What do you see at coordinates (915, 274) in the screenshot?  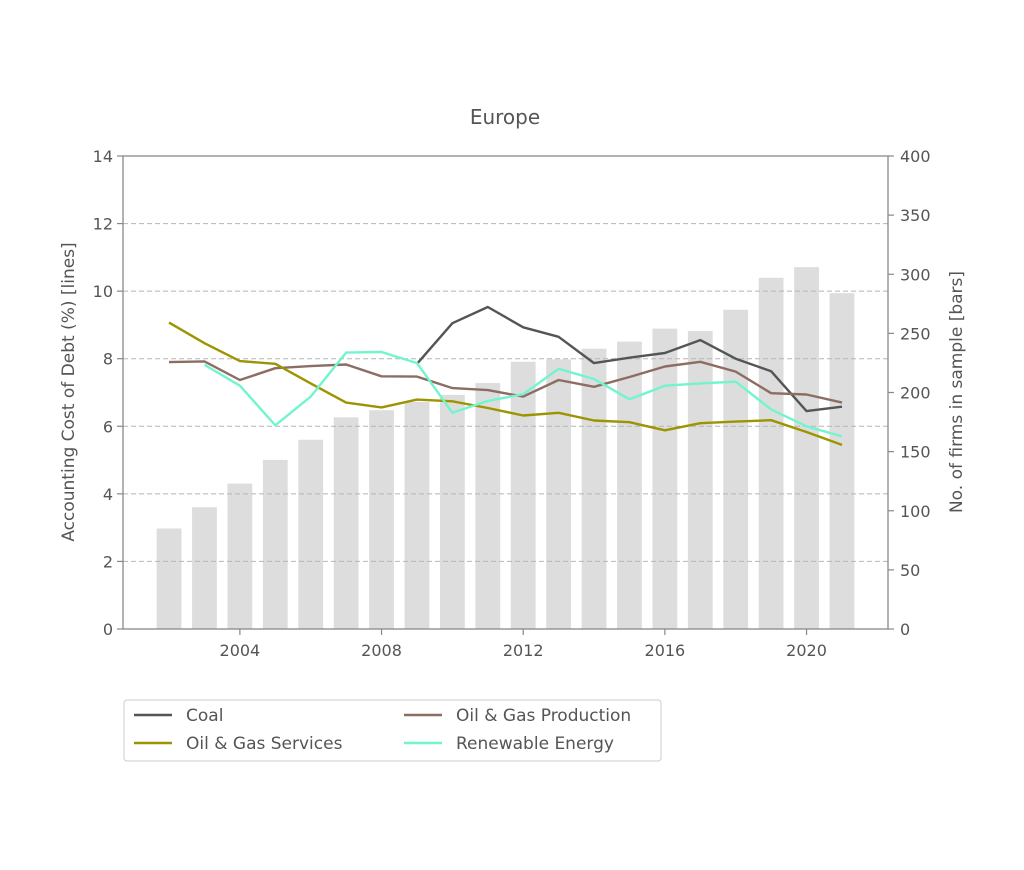 I see `y-right-tick-label: 300` at bounding box center [915, 274].